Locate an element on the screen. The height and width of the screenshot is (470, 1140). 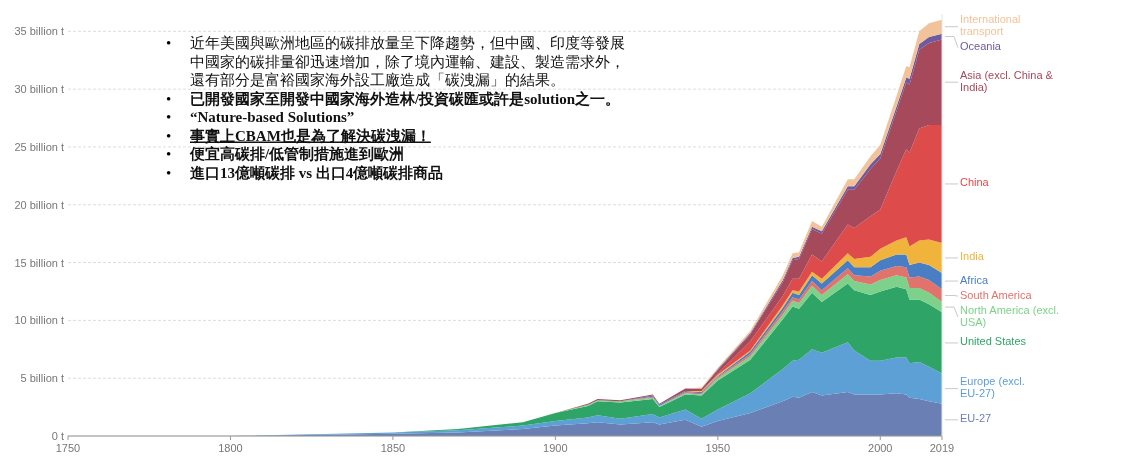
y-tick-label: 10 billion t is located at coordinates (39, 320).